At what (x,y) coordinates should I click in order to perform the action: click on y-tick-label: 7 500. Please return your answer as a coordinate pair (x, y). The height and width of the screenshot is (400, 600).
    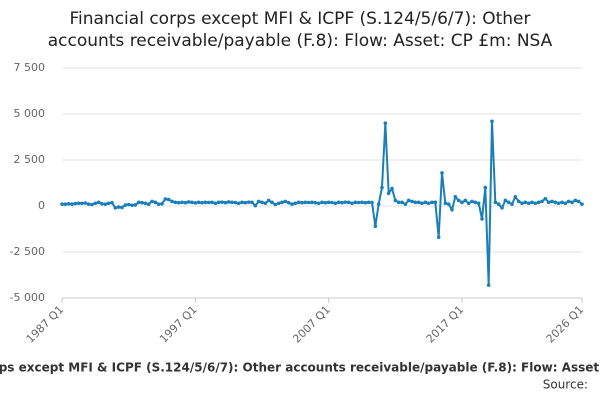
    Looking at the image, I should click on (30, 67).